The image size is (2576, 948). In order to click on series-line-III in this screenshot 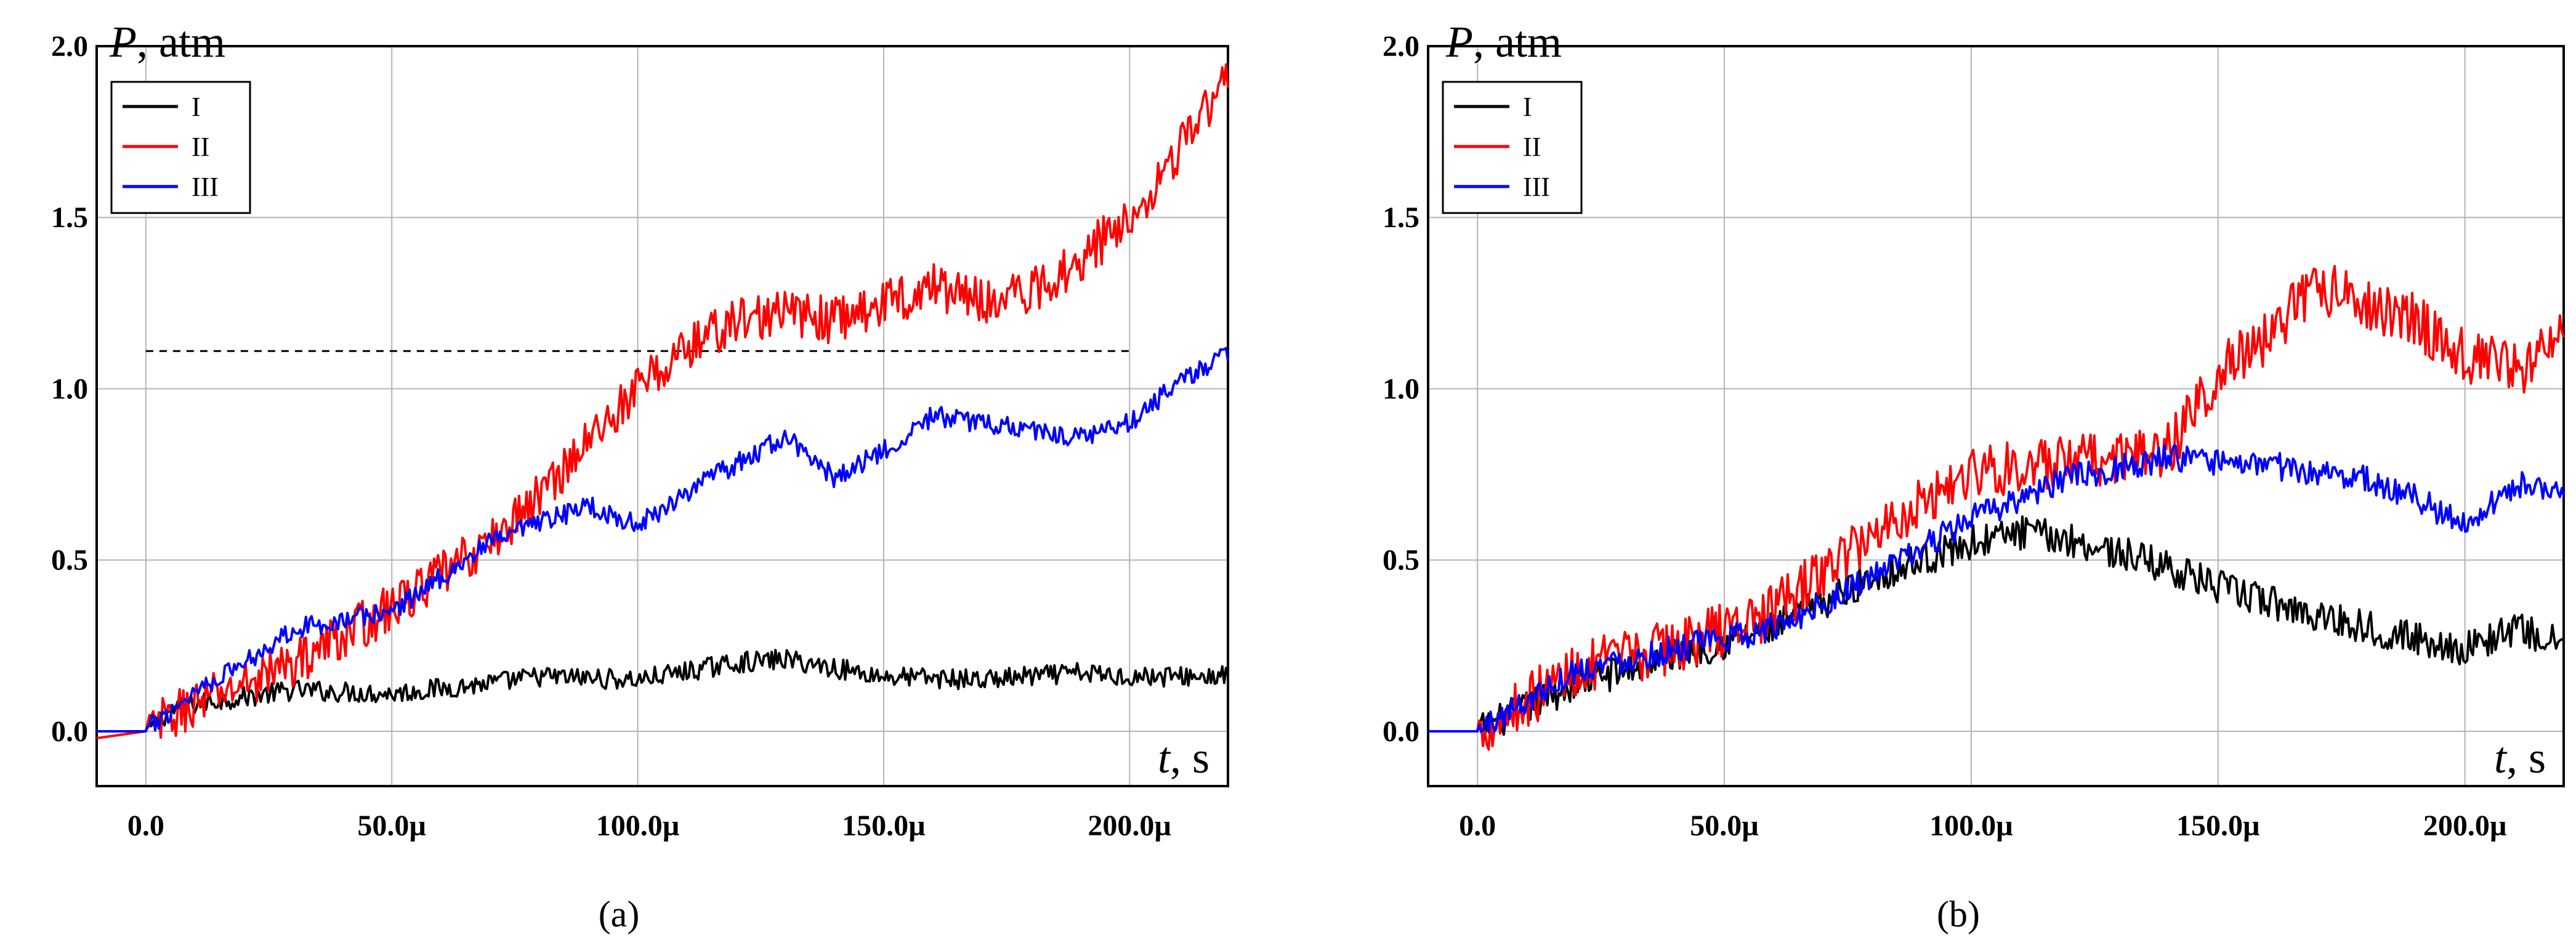, I will do `click(1996, 589)`.